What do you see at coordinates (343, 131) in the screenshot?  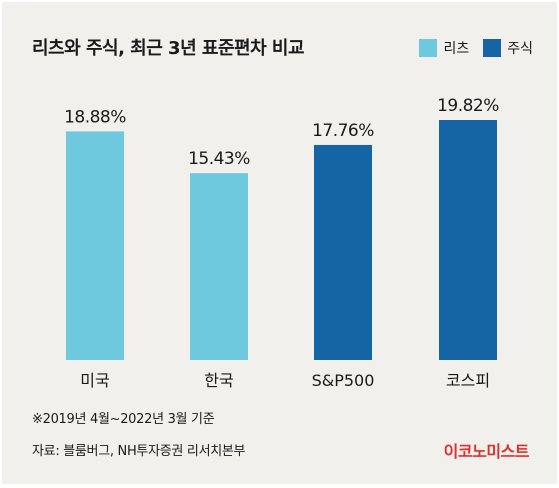 I see `value-label-2: 17.76%` at bounding box center [343, 131].